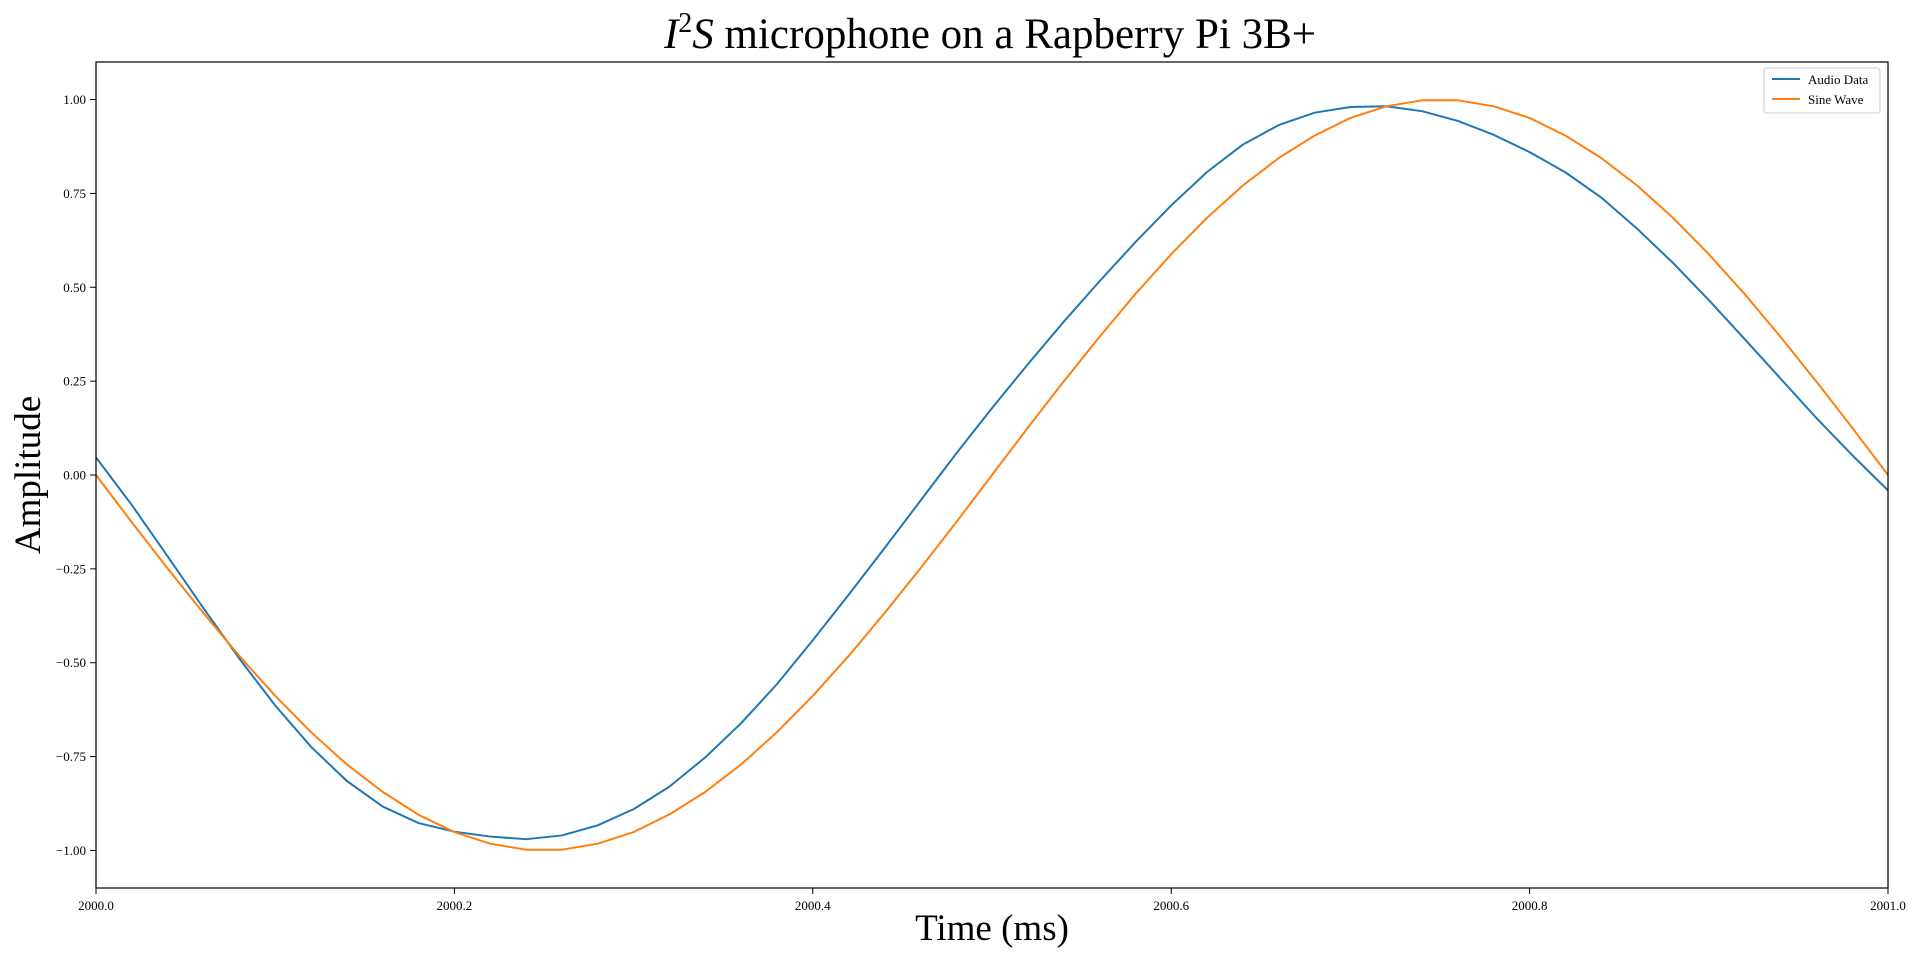 The width and height of the screenshot is (1916, 957). I want to click on chart-title: I2S microphone on a Rapberry Pi 3B+, so click(989, 33).